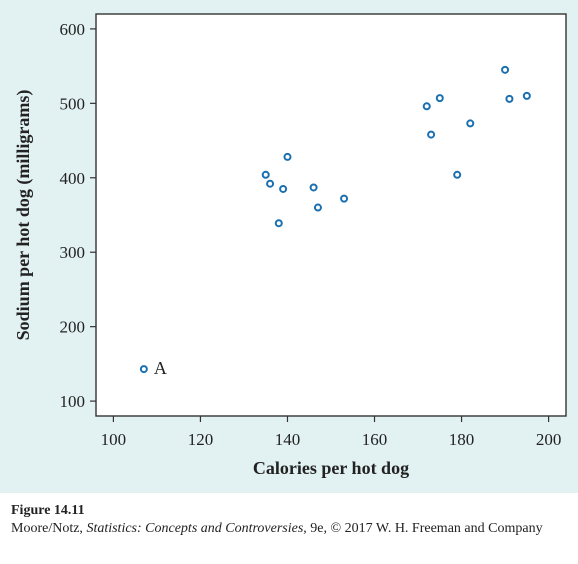 Image resolution: width=578 pixels, height=564 pixels. What do you see at coordinates (194, 528) in the screenshot?
I see `caption-book-title: Statistics: Concepts and Controversies` at bounding box center [194, 528].